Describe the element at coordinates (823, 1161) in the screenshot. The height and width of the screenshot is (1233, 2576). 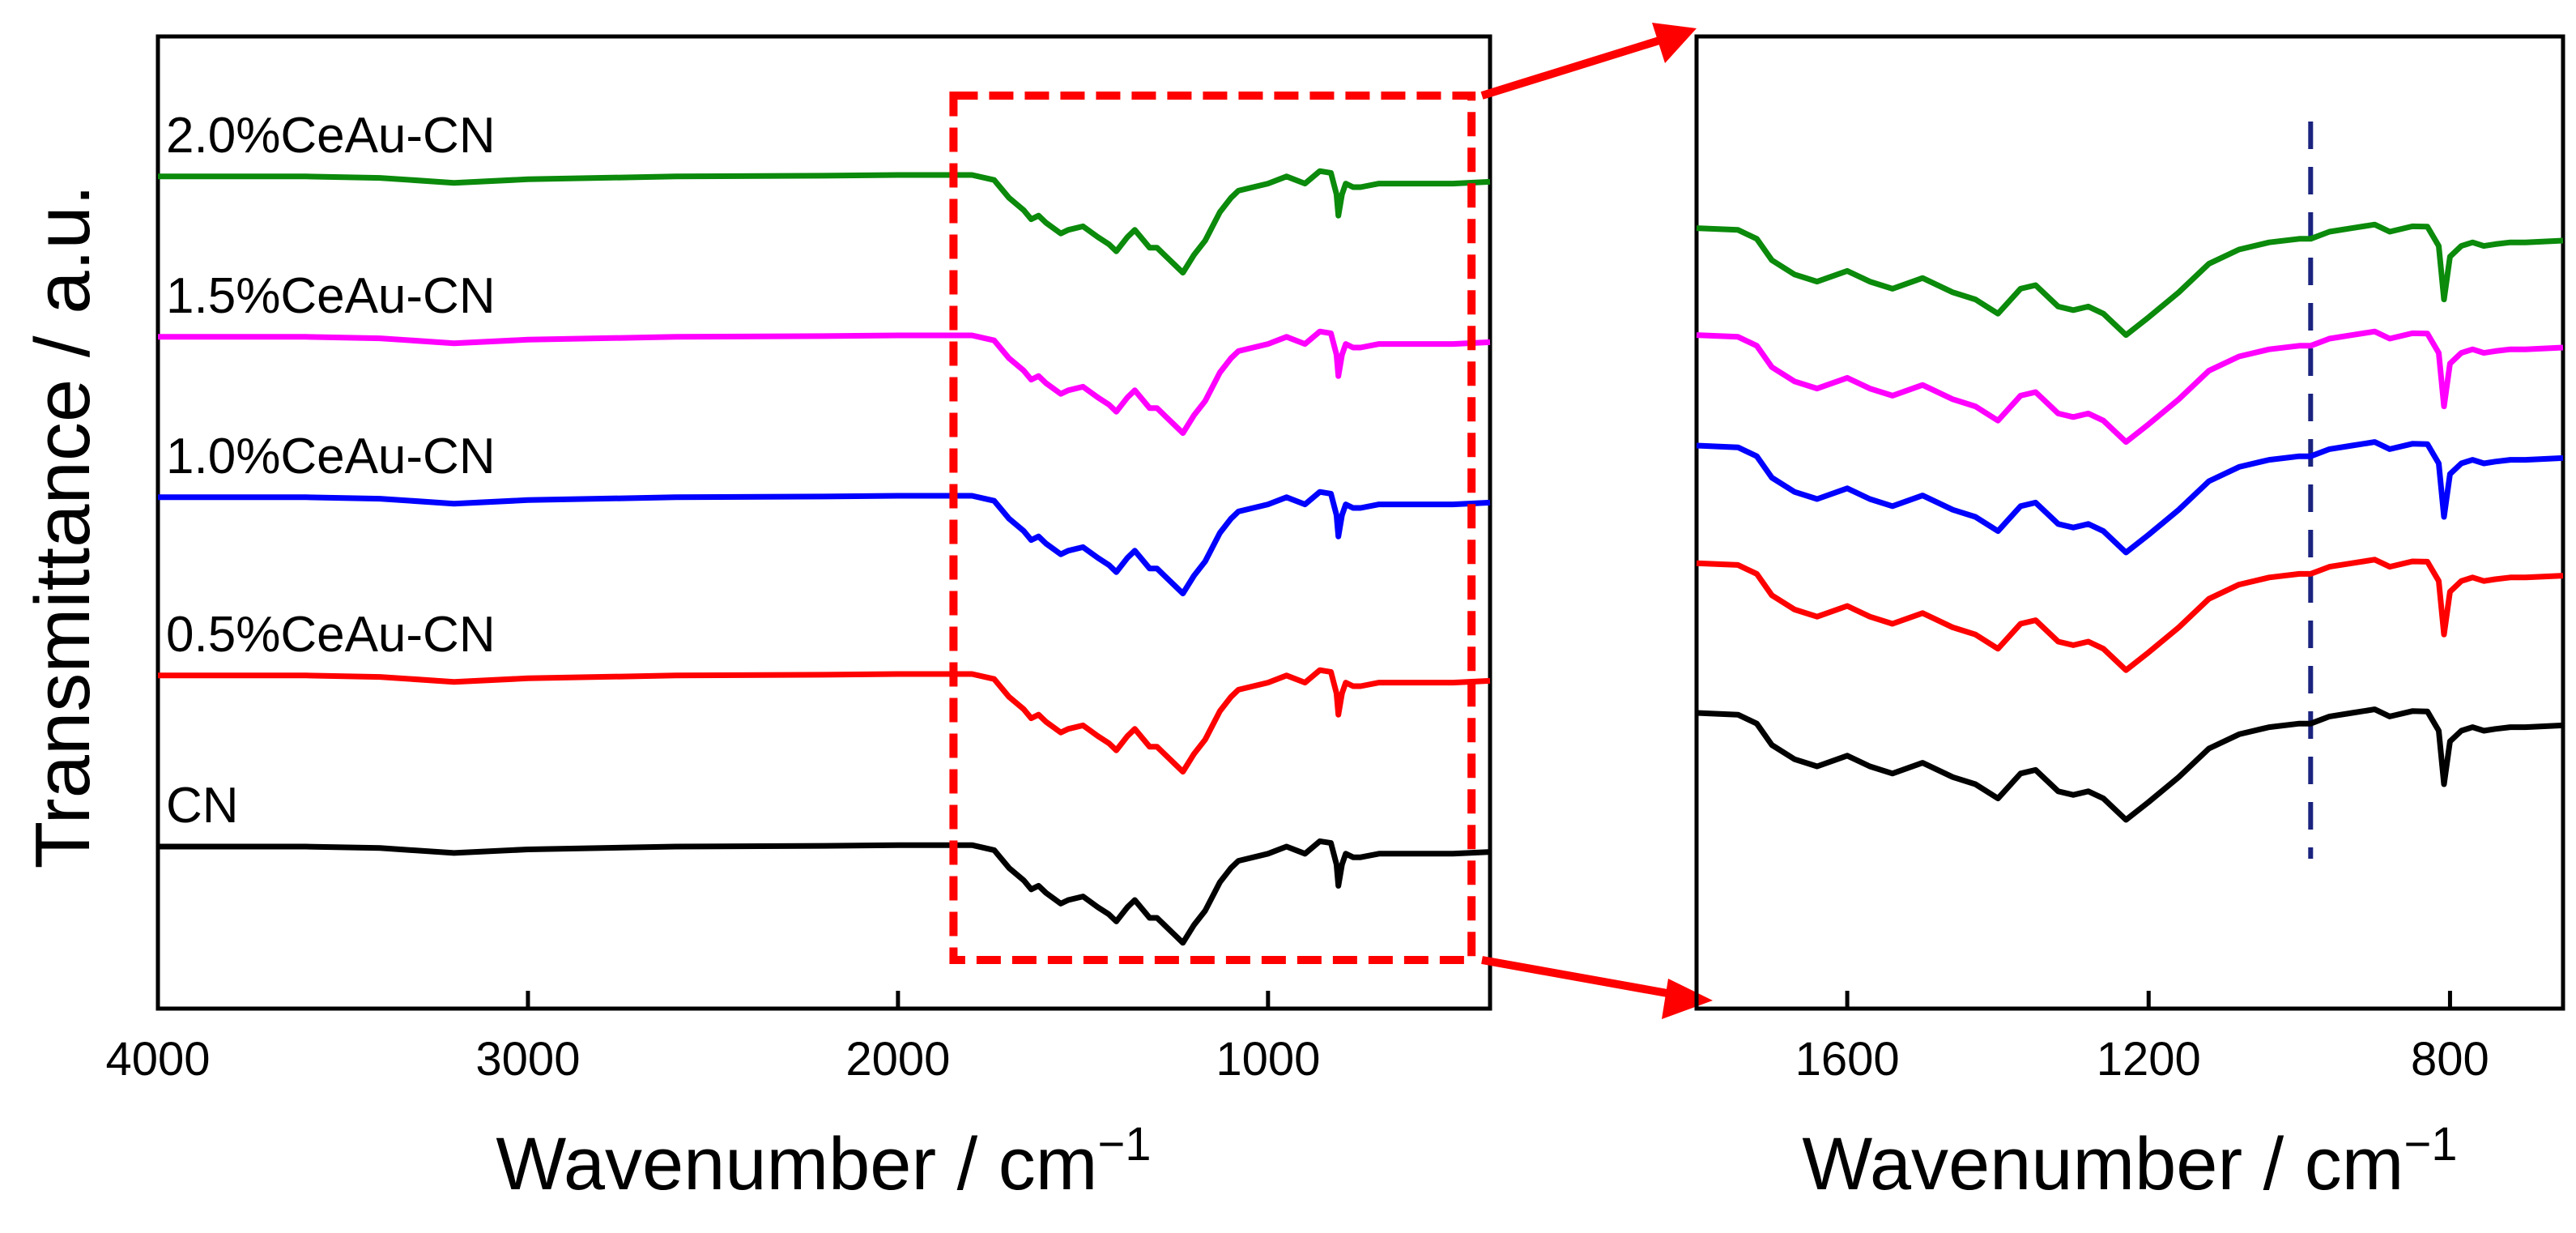
I see `left-x-axis-title: Wavenumber / cm−1` at that location.